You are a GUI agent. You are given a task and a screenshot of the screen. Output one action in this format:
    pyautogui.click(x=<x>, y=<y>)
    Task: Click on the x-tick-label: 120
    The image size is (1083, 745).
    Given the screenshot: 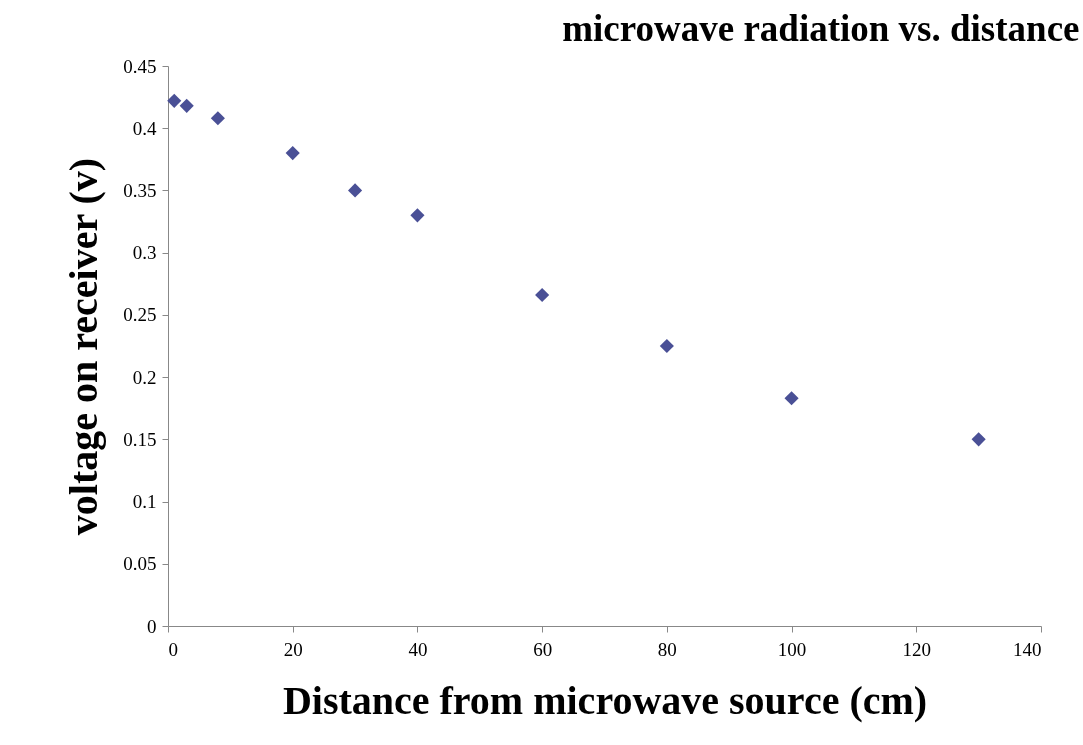 What is the action you would take?
    pyautogui.click(x=917, y=649)
    